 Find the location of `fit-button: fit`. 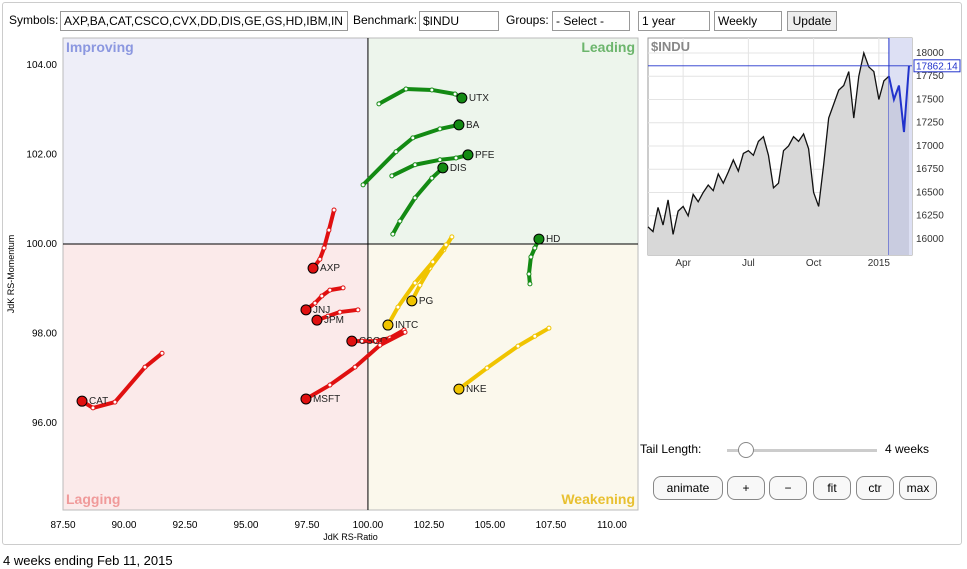

fit-button: fit is located at coordinates (832, 488).